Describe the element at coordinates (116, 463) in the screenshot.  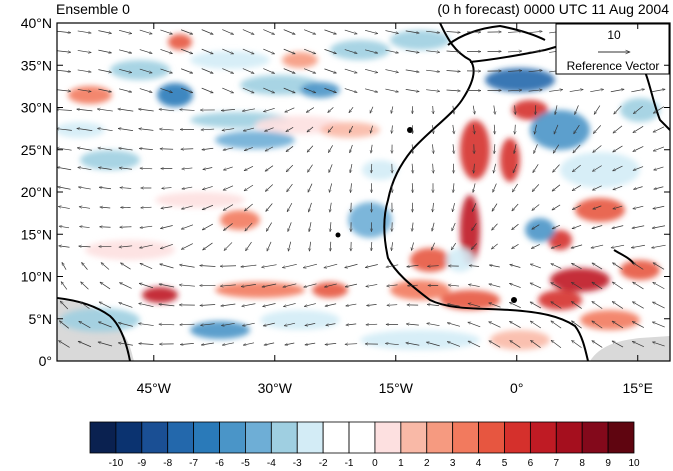
I see `colorbar-label: -10` at that location.